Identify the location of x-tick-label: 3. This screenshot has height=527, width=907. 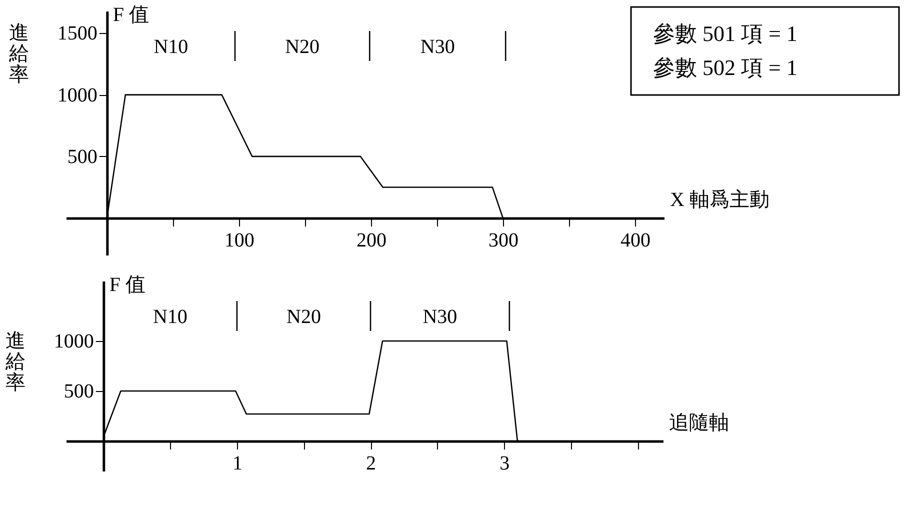
(505, 463).